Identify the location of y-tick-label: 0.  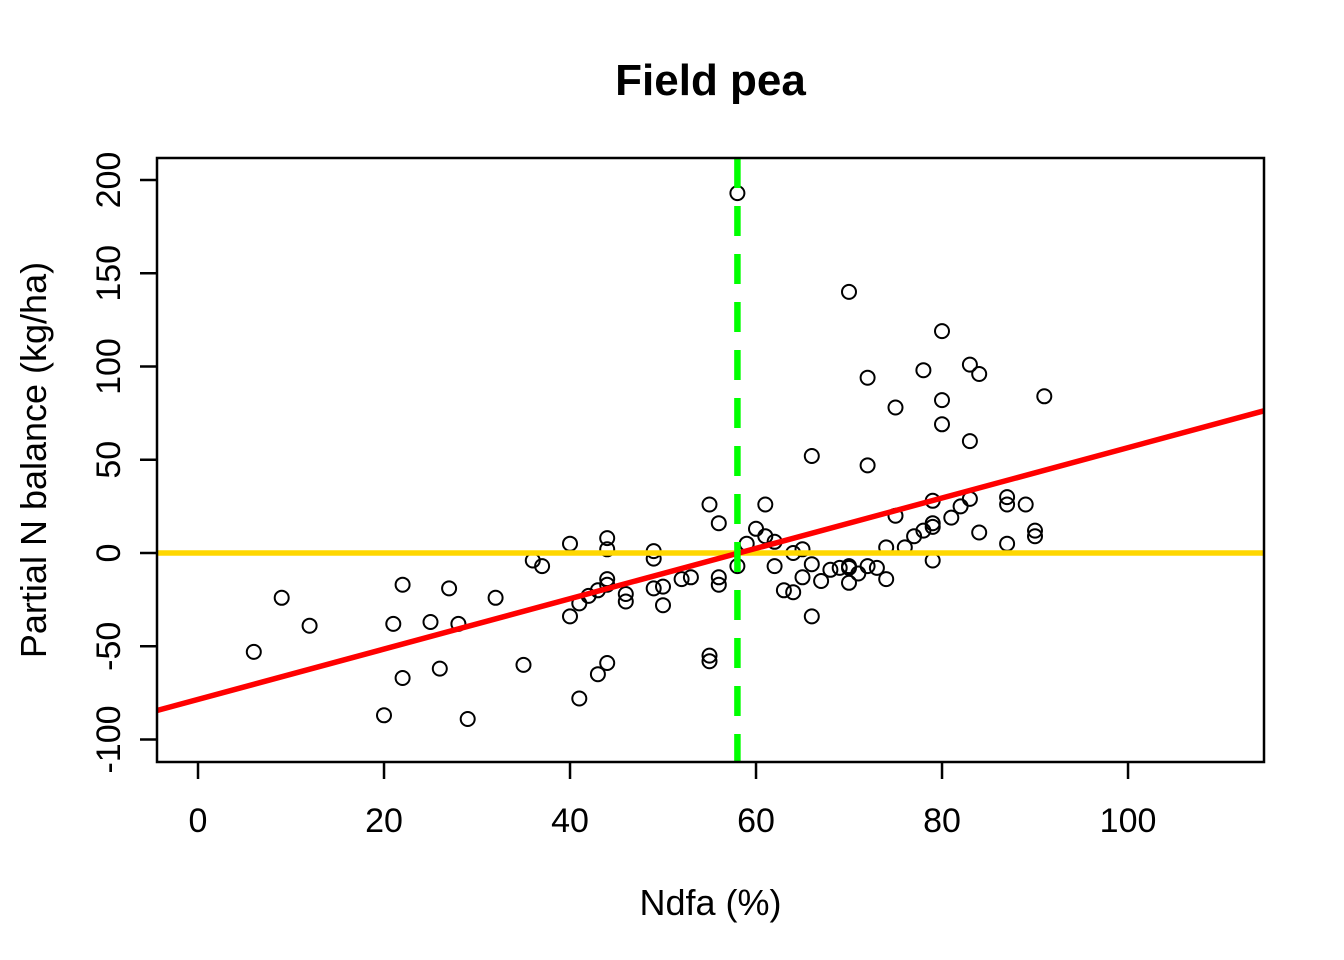
(109, 553).